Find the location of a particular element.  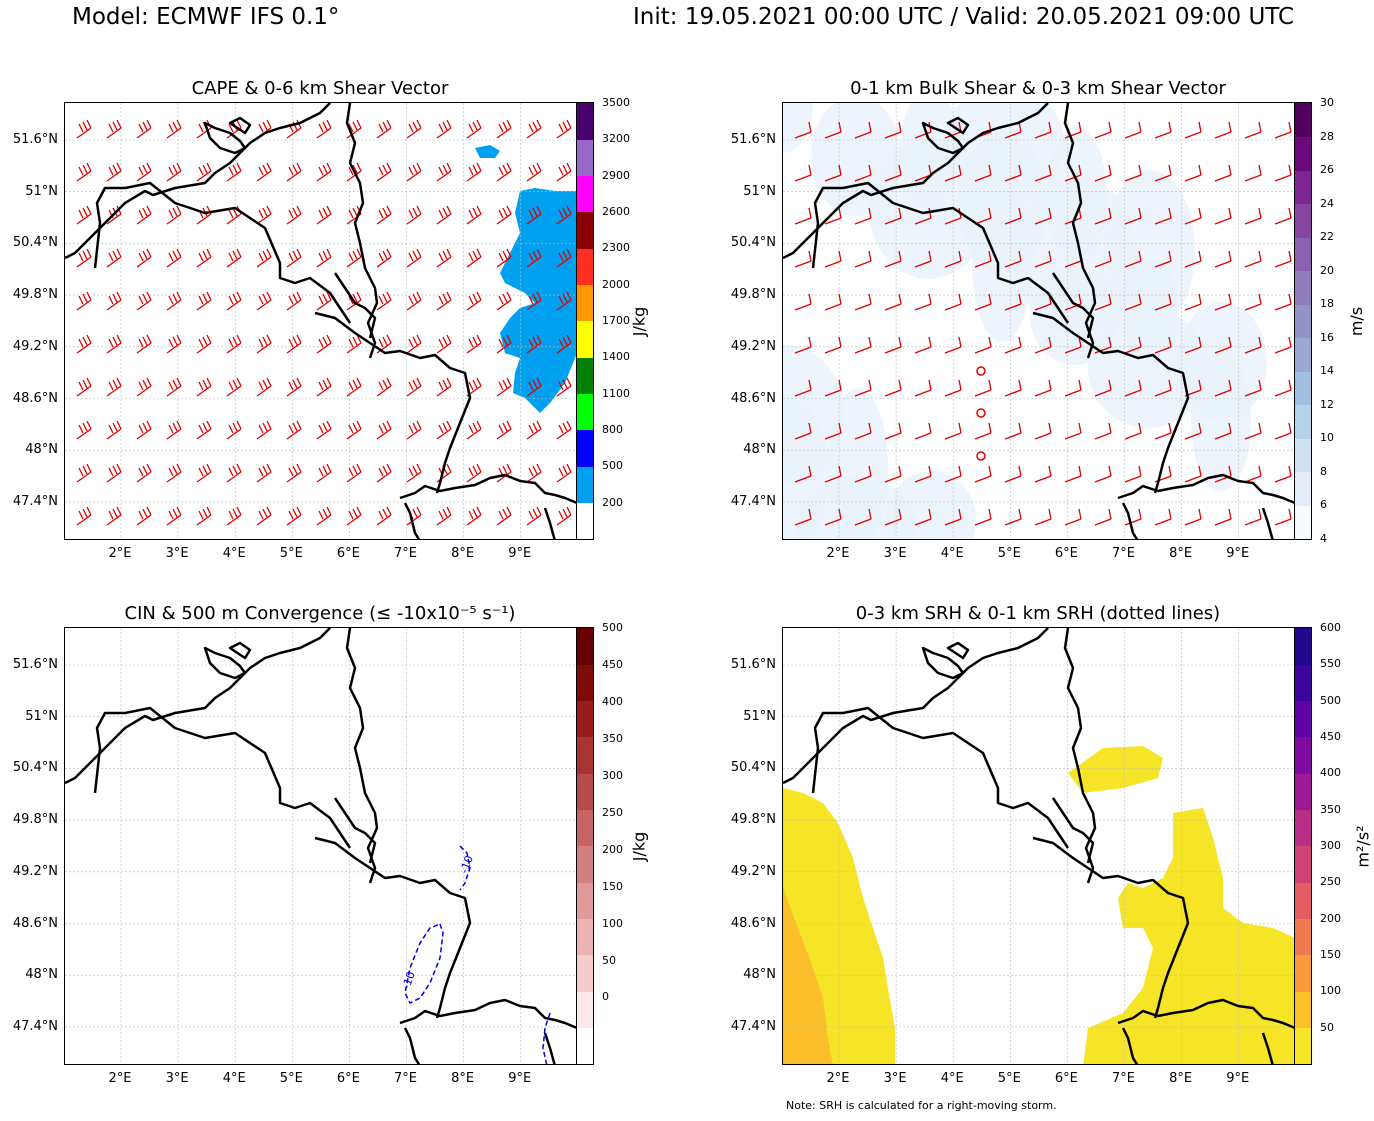

lat-label: 51°N is located at coordinates (759, 716).